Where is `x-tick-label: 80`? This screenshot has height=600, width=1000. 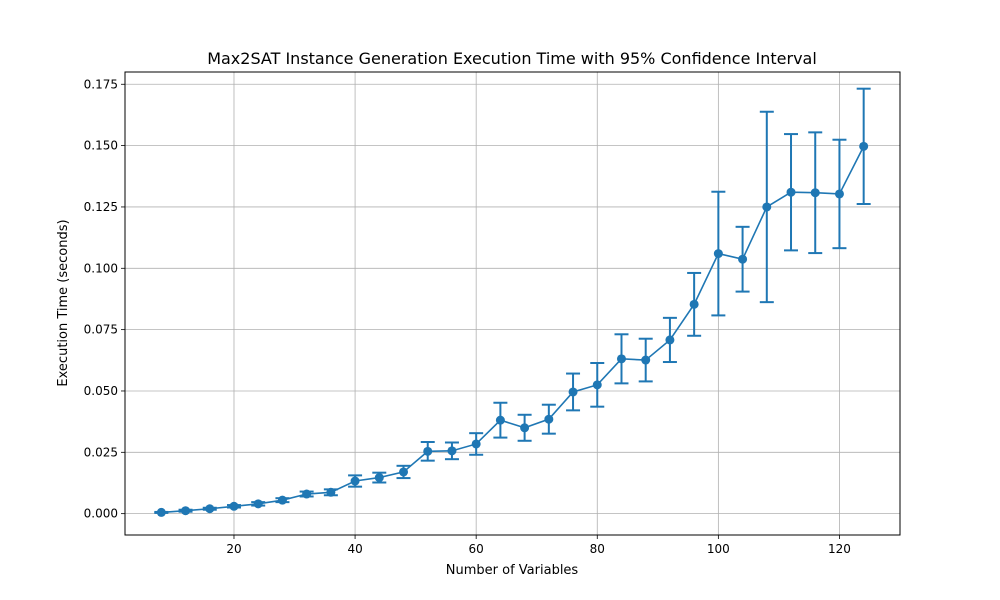 x-tick-label: 80 is located at coordinates (597, 549).